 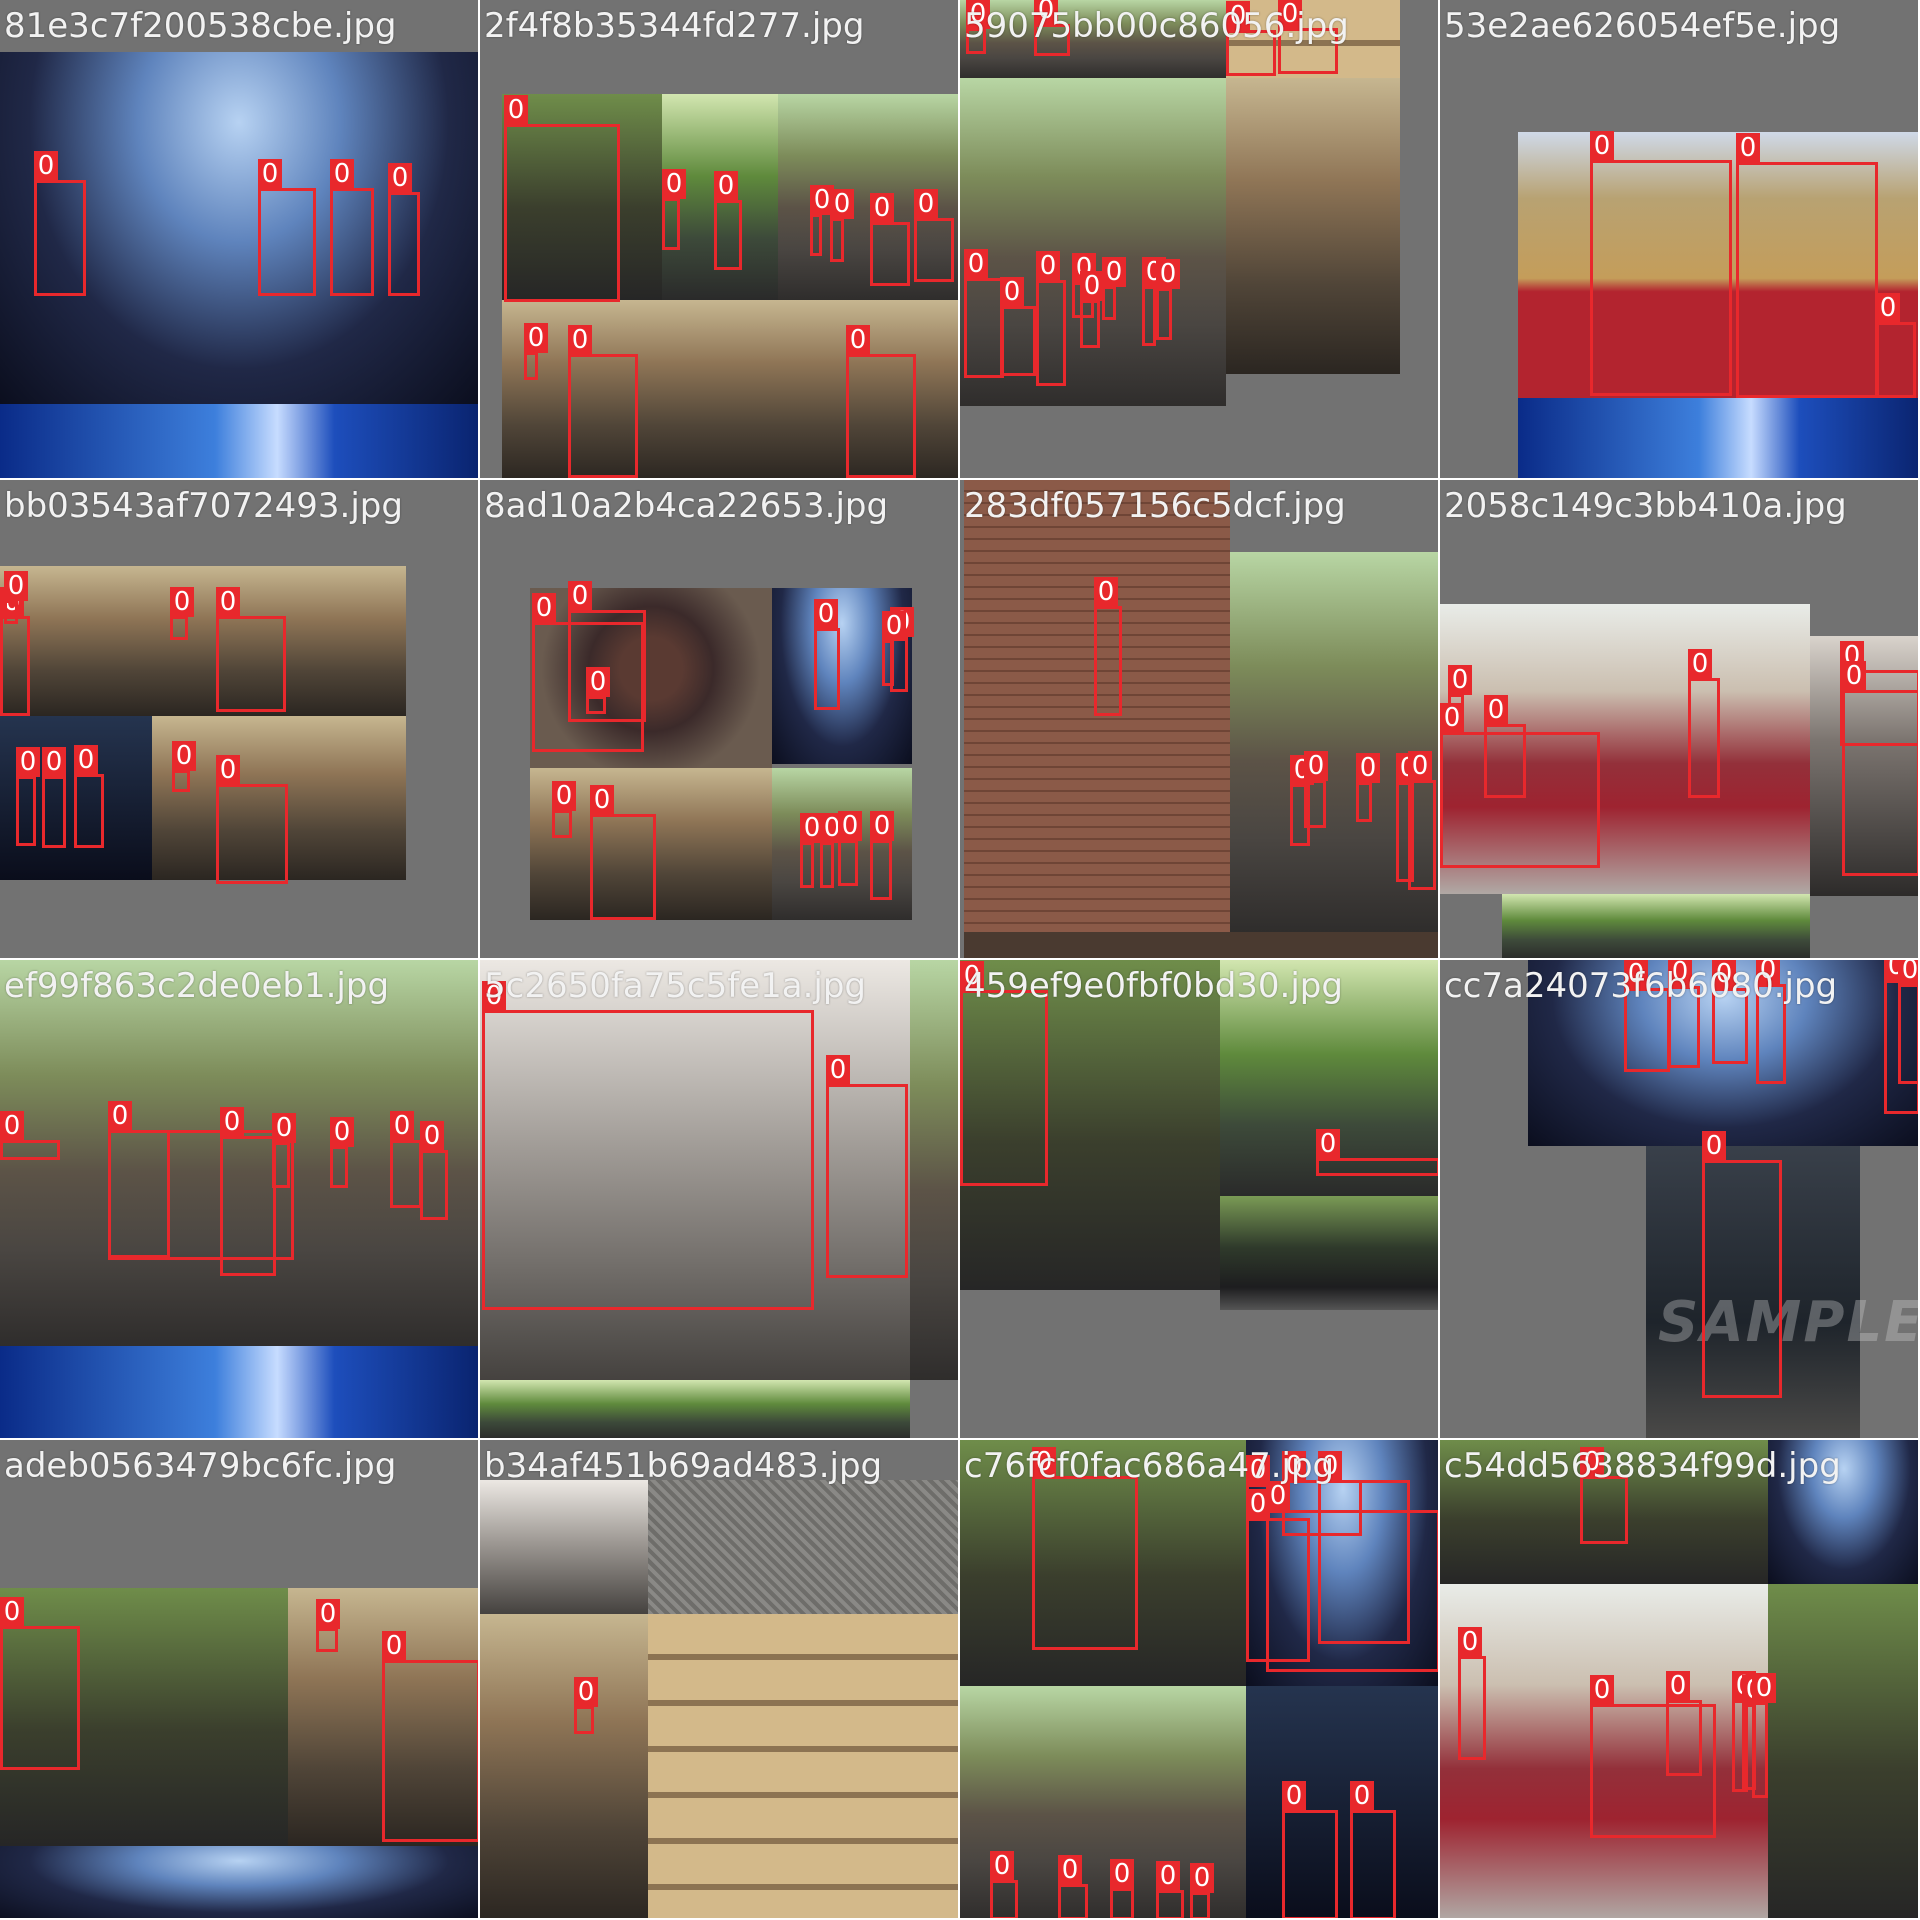 I want to click on mosaic-tile: 2f4f8b35344fd277.jpg 0 0 0 0 0 0 0 0 0 0, so click(x=720, y=240).